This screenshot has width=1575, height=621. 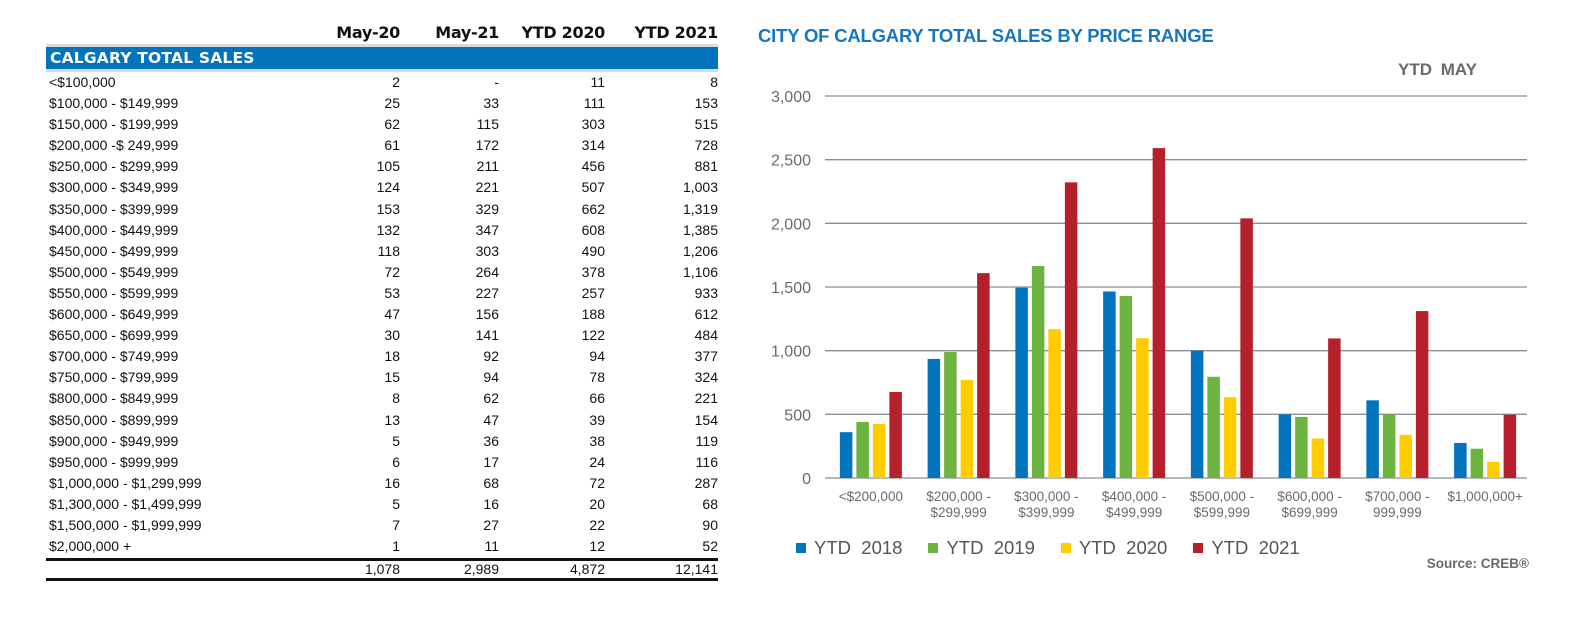 I want to click on cell-price-range: $100,000 - $149,999, so click(x=114, y=103).